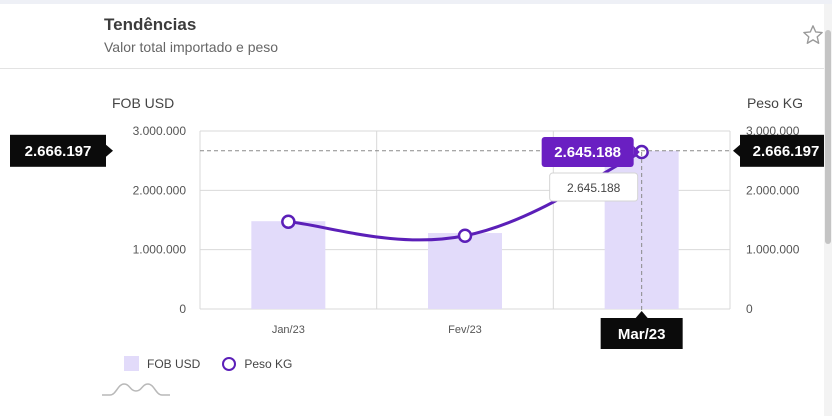  I want to click on top-border, so click(416, 2).